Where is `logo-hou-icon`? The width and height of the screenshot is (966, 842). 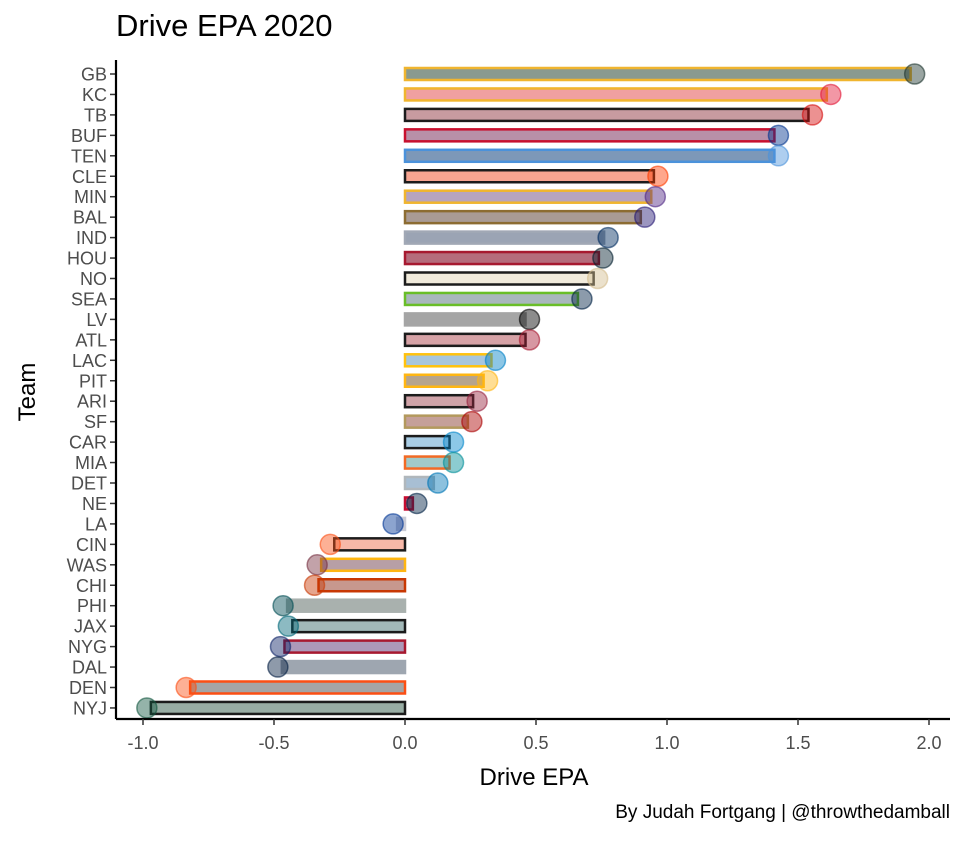
logo-hou-icon is located at coordinates (603, 258).